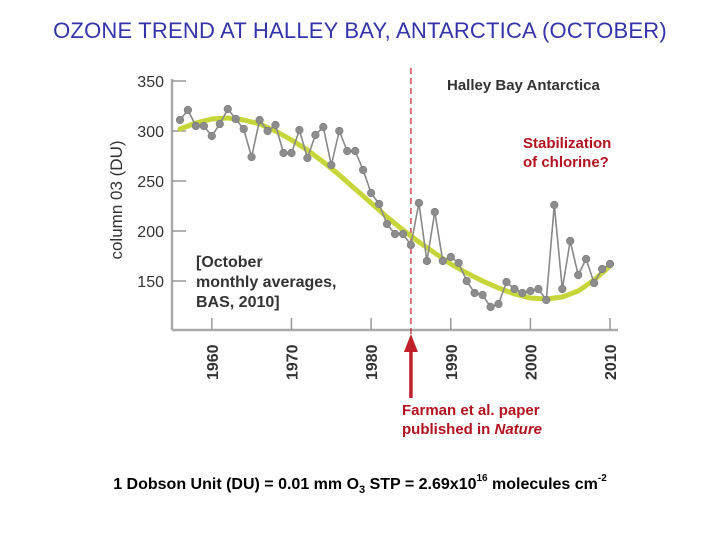 The image size is (720, 540). Describe the element at coordinates (213, 362) in the screenshot. I see `x-tick-label: 1960` at that location.